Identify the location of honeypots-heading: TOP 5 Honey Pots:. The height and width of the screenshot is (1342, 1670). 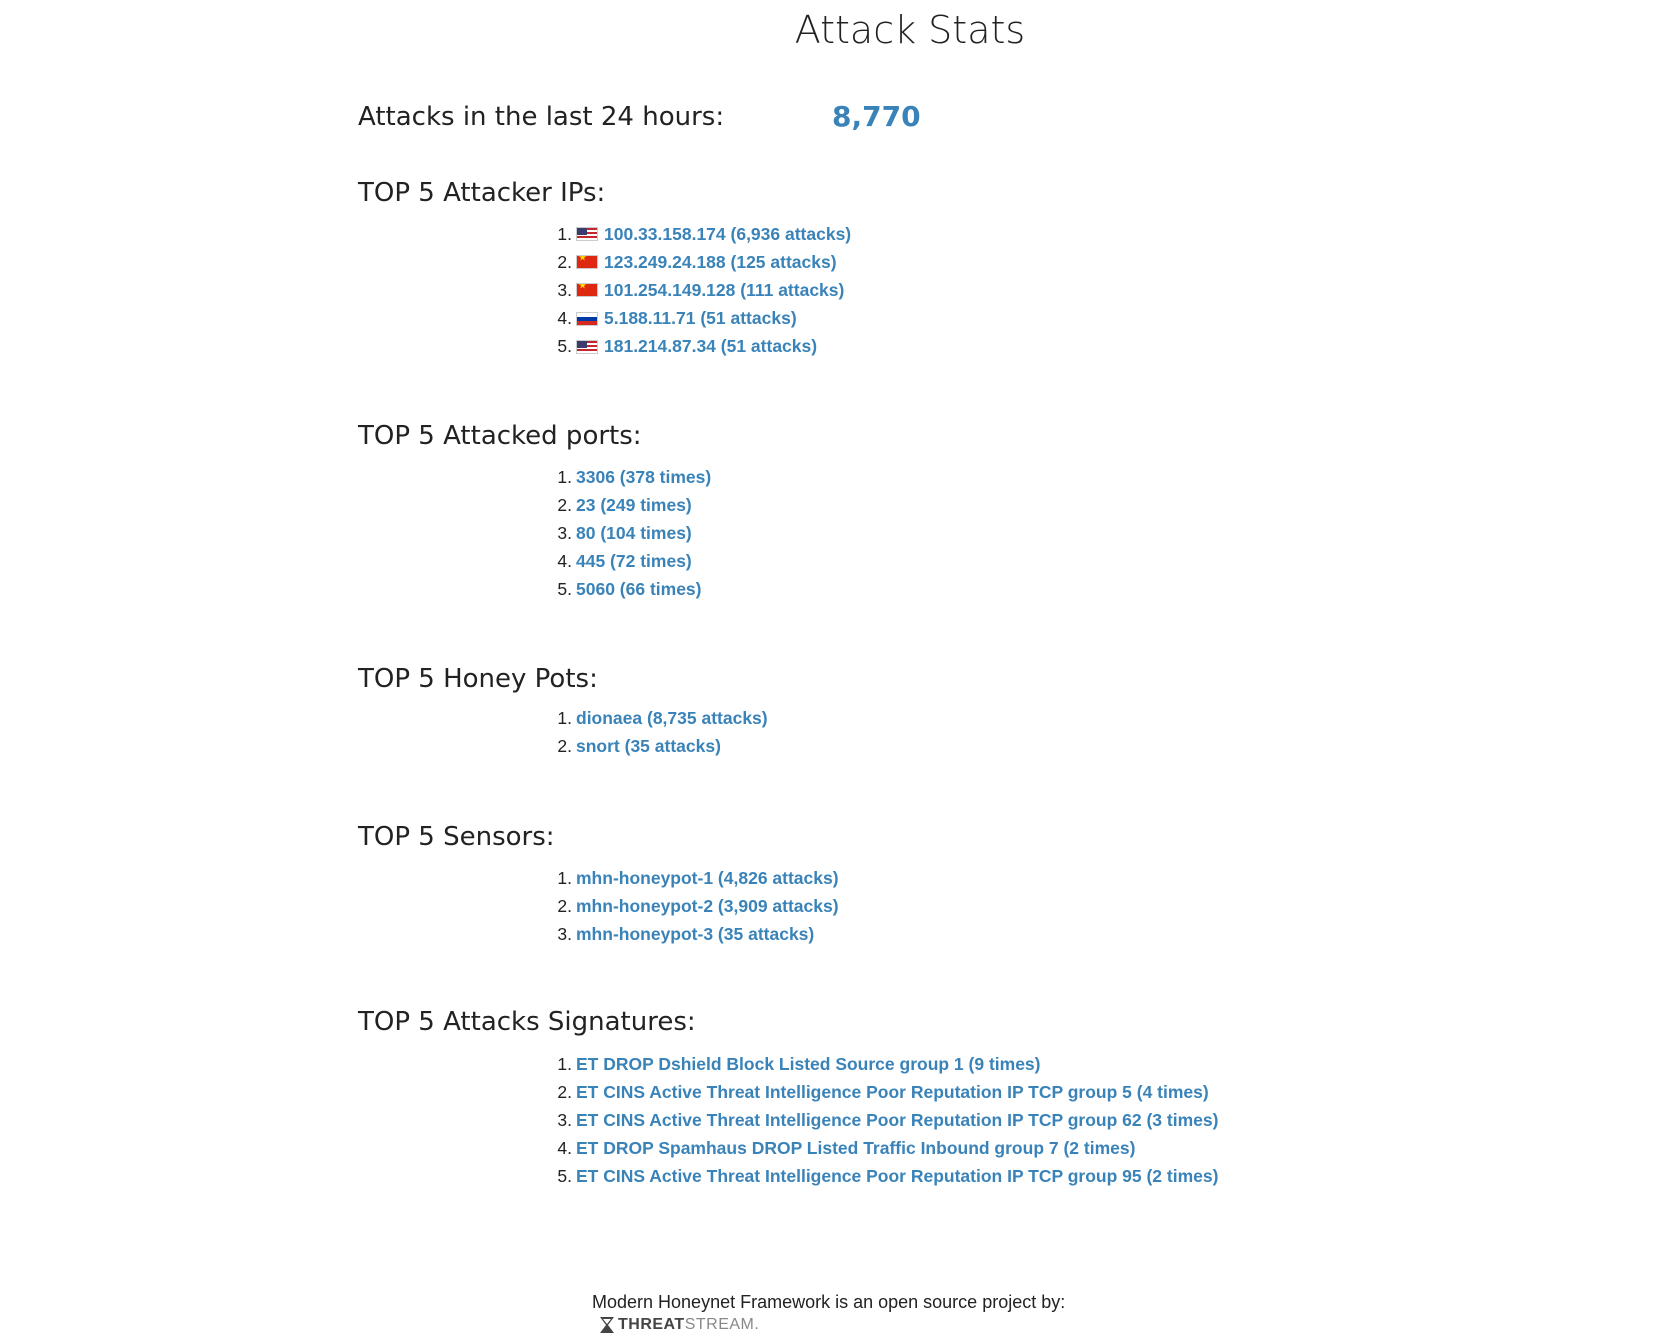
(478, 679).